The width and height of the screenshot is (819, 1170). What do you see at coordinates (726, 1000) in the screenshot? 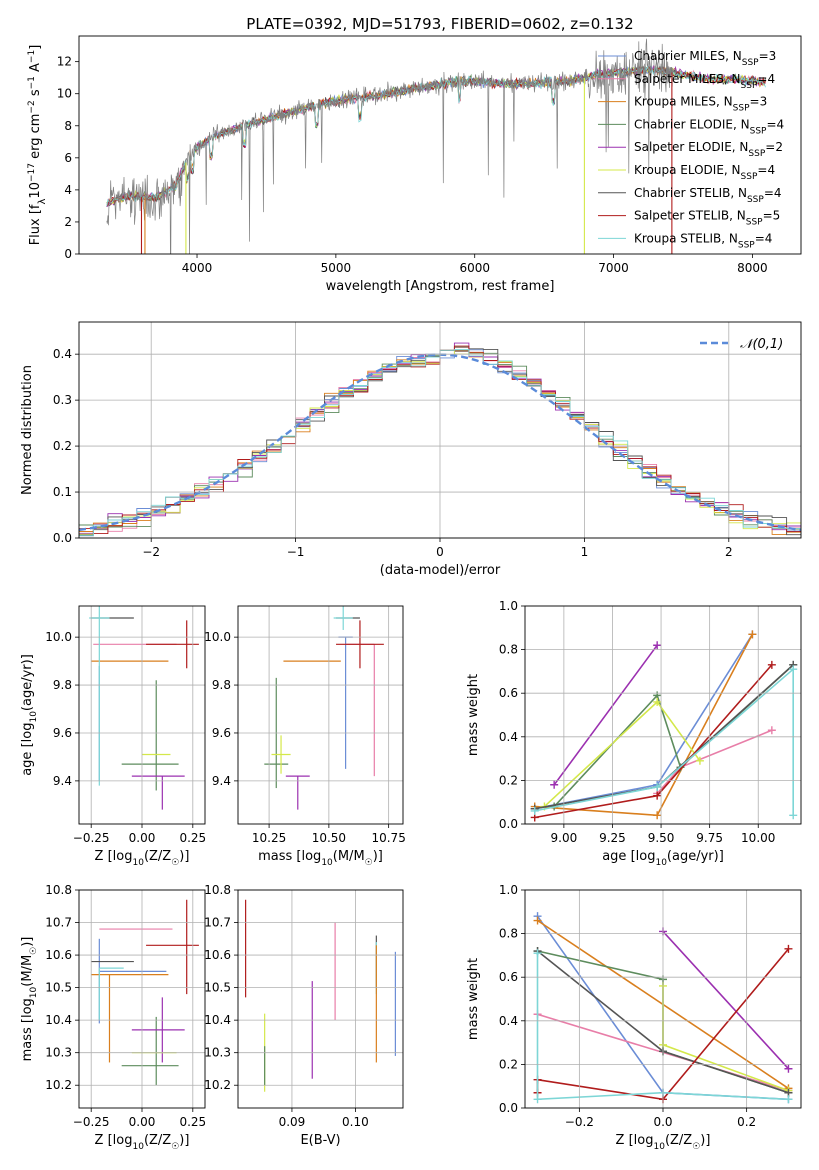
I see `mass-weight-line` at bounding box center [726, 1000].